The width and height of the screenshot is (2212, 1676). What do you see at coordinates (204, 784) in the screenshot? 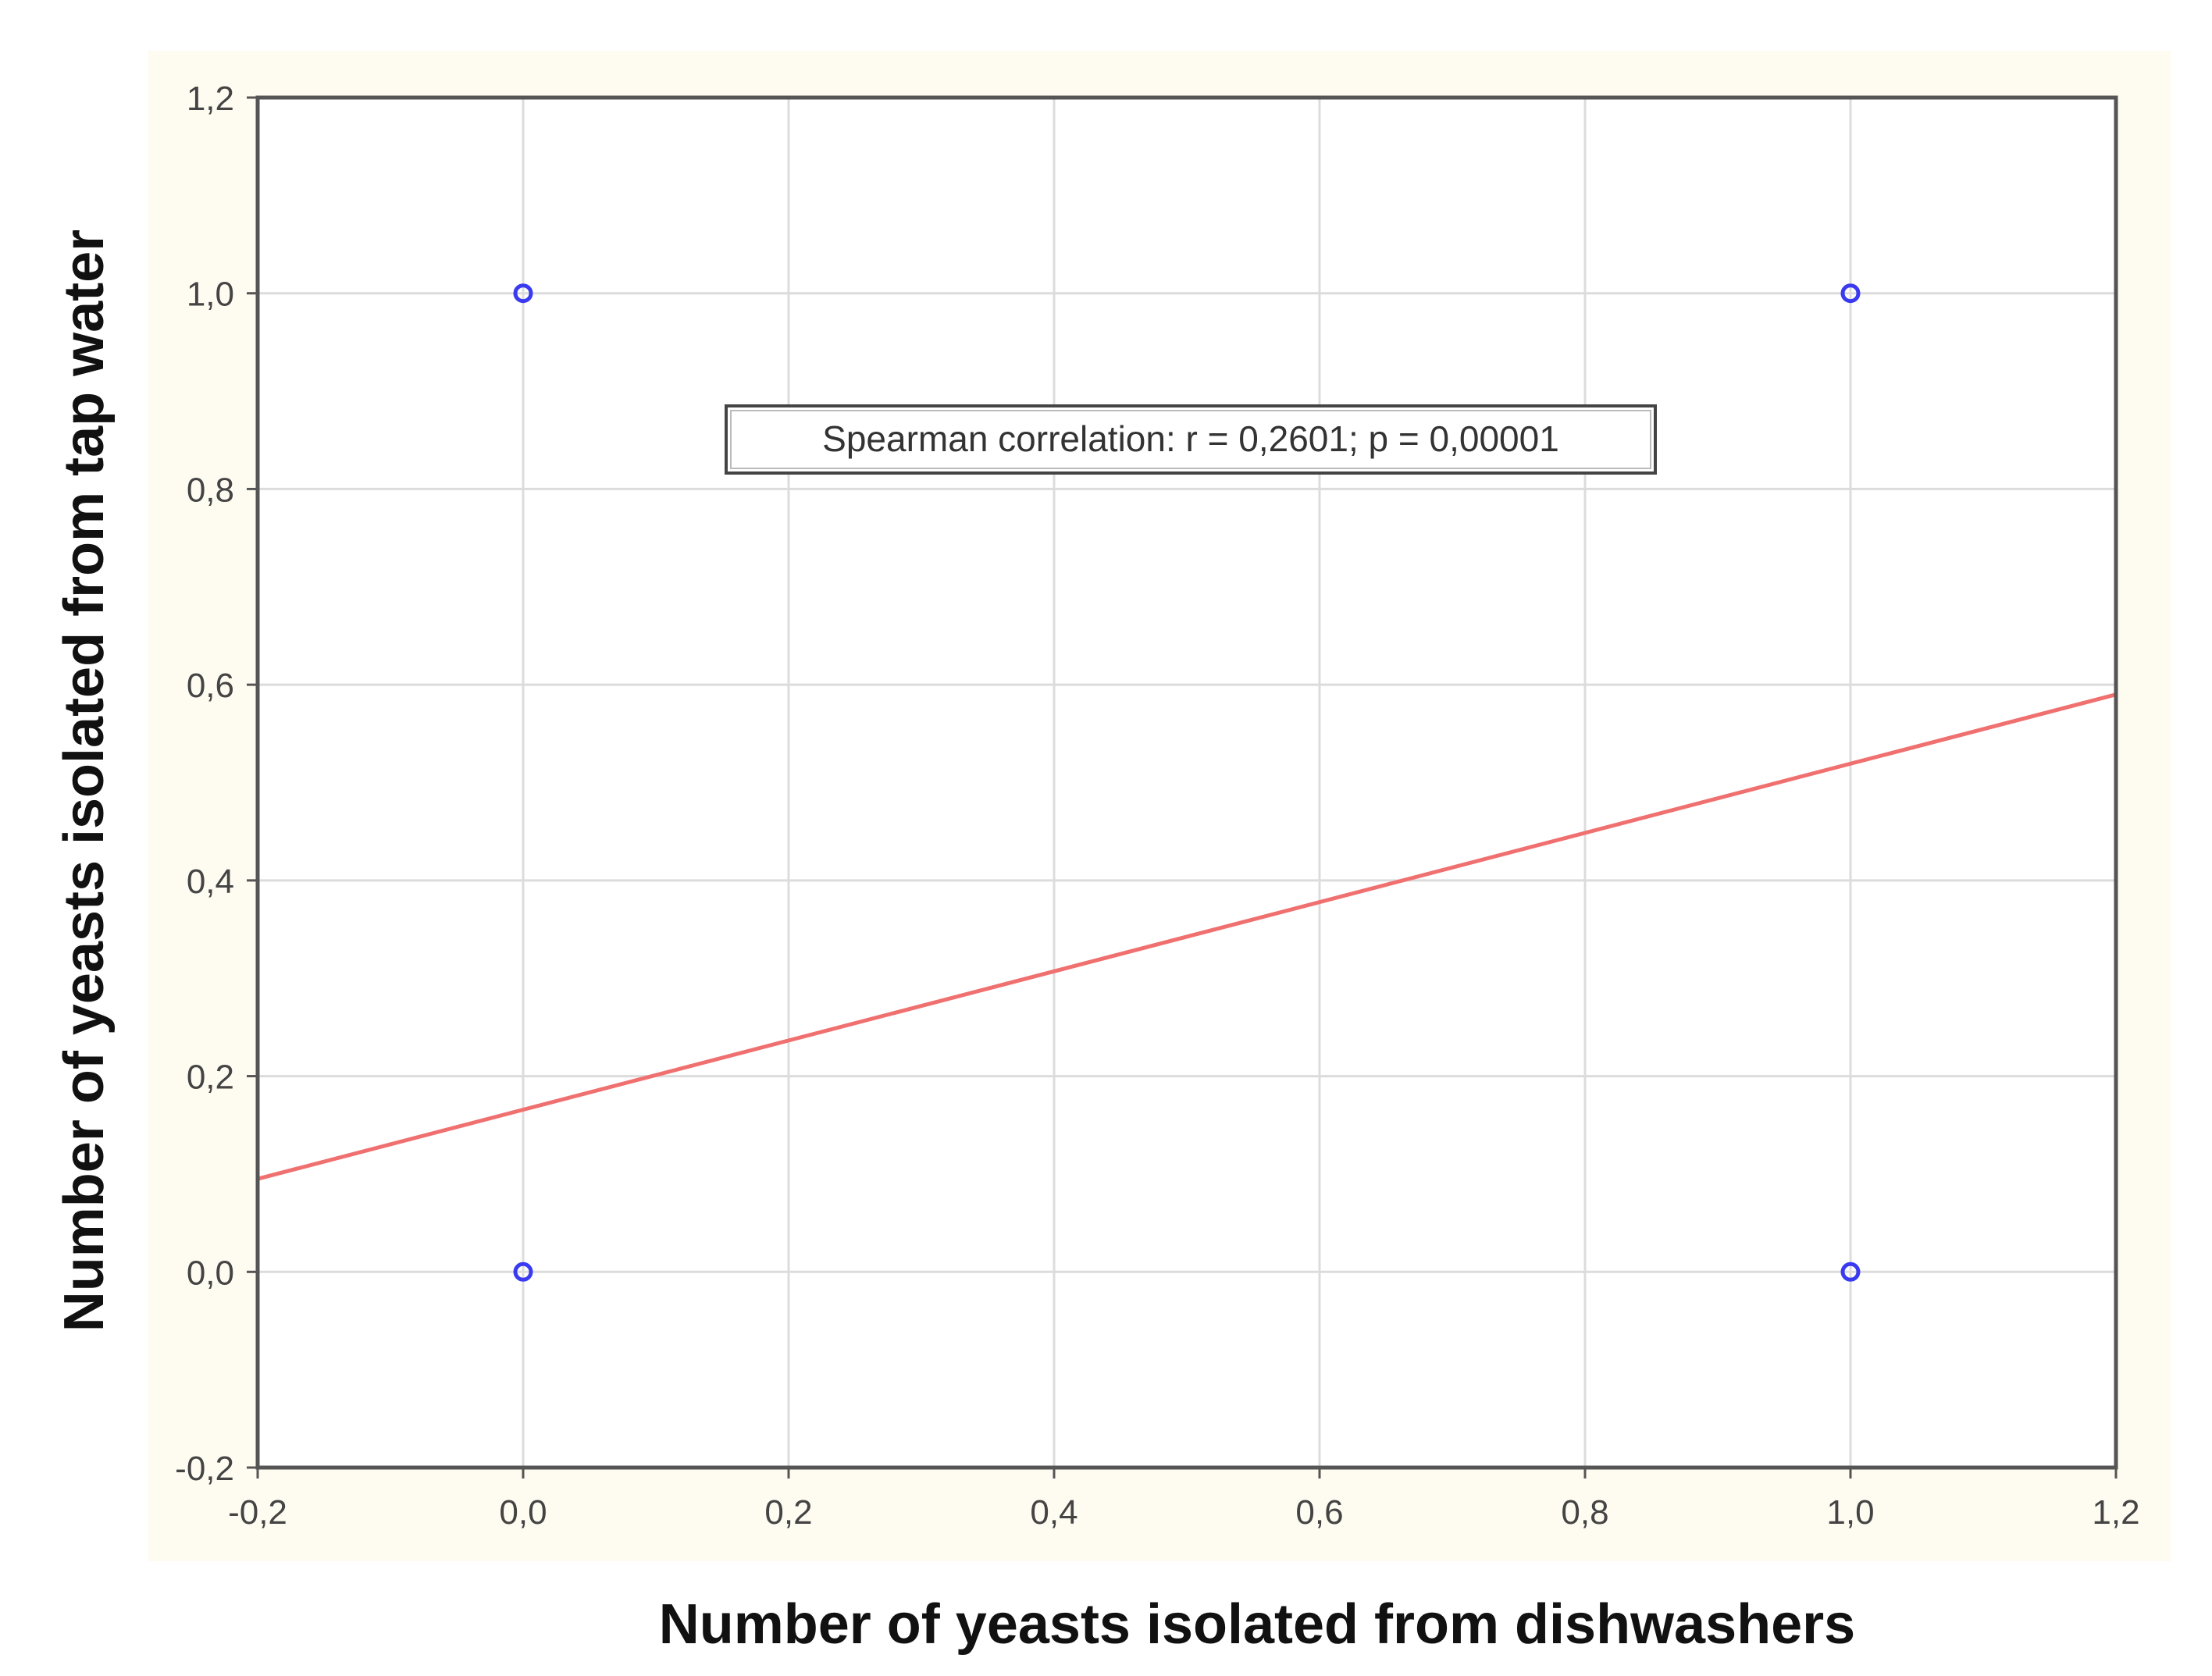
I see `y-axis-tick-labels: -0,2 0,0 0,2 0,4 0,6 0,8 1,0 1,2` at bounding box center [204, 784].